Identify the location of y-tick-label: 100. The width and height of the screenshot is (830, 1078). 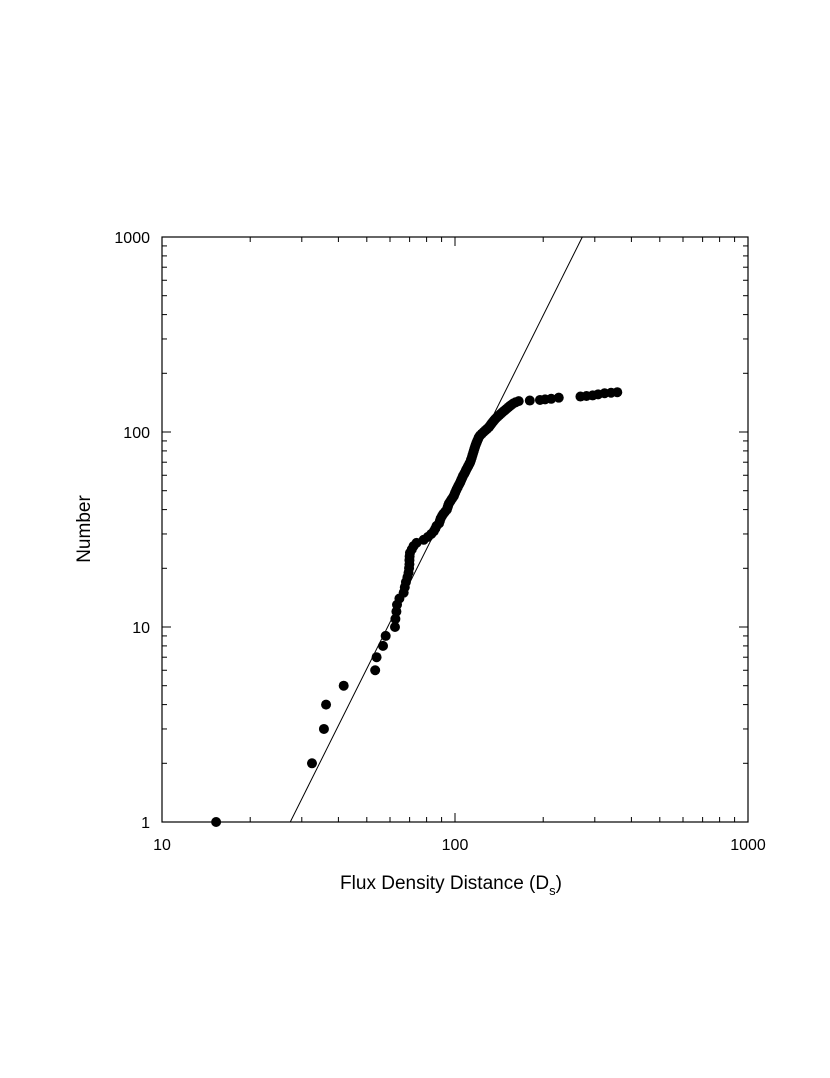
(136, 433).